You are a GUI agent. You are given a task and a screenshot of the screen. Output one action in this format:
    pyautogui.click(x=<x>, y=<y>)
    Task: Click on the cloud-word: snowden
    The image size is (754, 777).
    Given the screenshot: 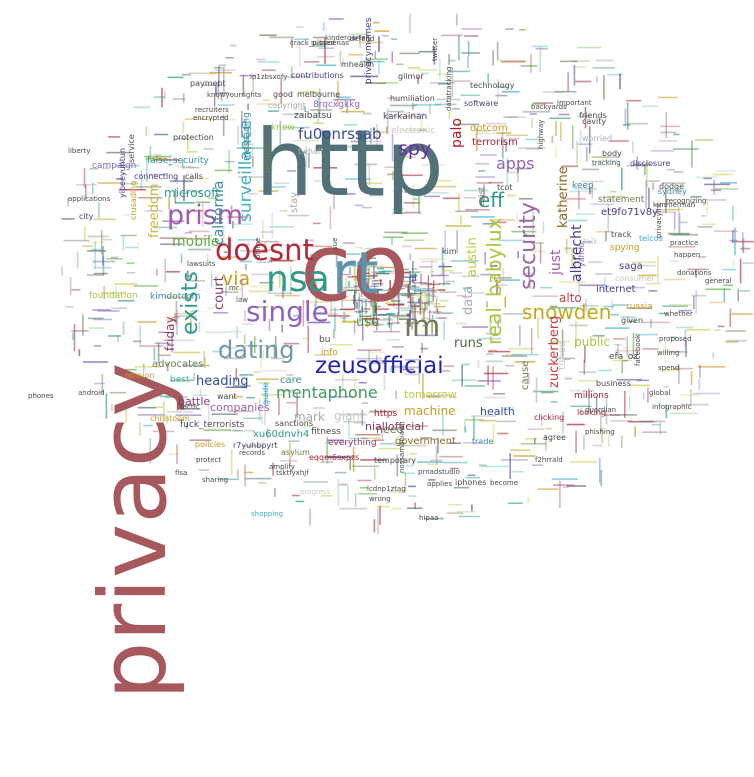 What is the action you would take?
    pyautogui.click(x=567, y=312)
    